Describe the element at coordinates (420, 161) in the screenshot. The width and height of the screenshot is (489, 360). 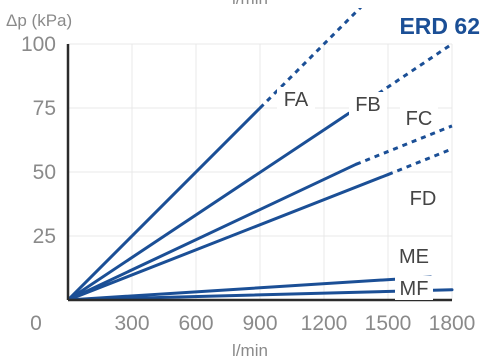
I see `series-extrapolation-fd` at that location.